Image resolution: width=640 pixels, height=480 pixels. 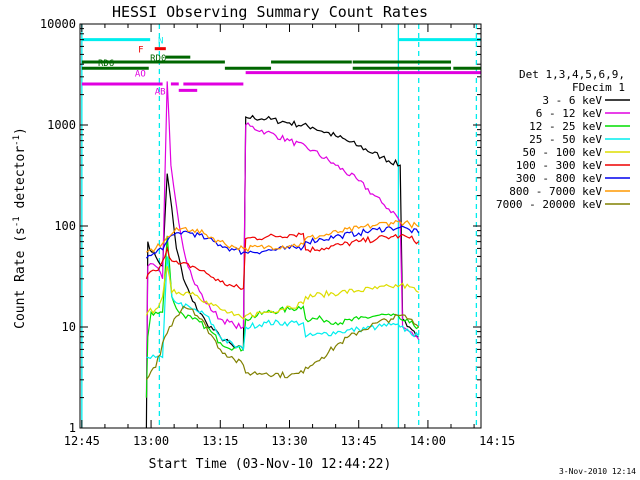 I want to click on x-tick-label: 13:45, so click(x=359, y=441).